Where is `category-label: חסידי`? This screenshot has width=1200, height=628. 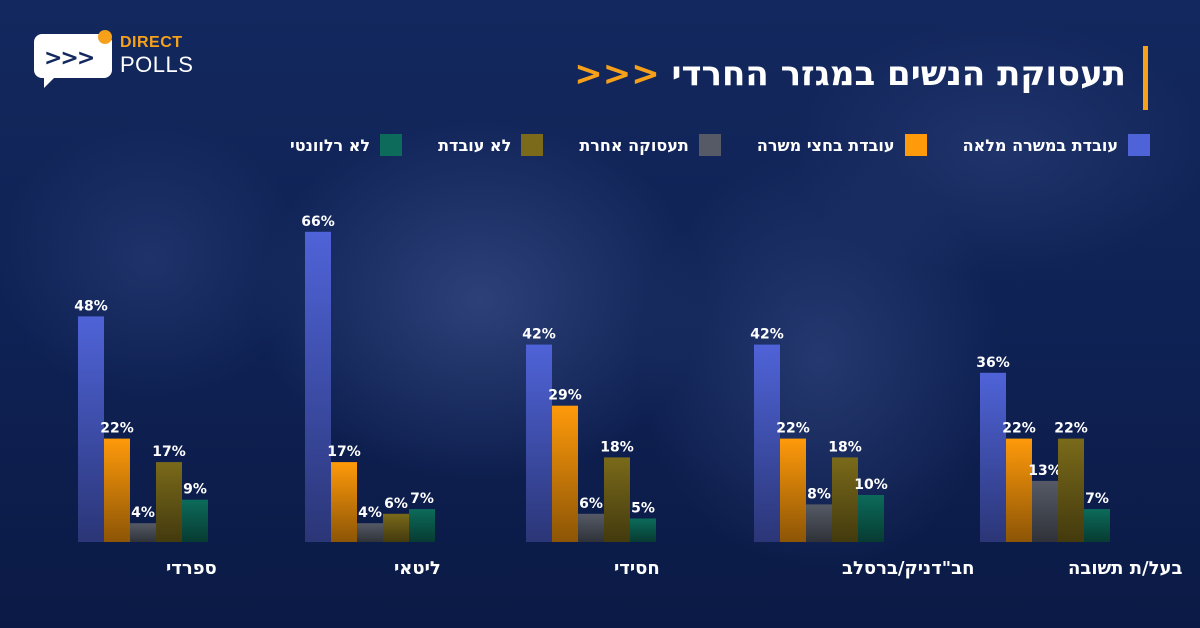 category-label: חסידי is located at coordinates (637, 568).